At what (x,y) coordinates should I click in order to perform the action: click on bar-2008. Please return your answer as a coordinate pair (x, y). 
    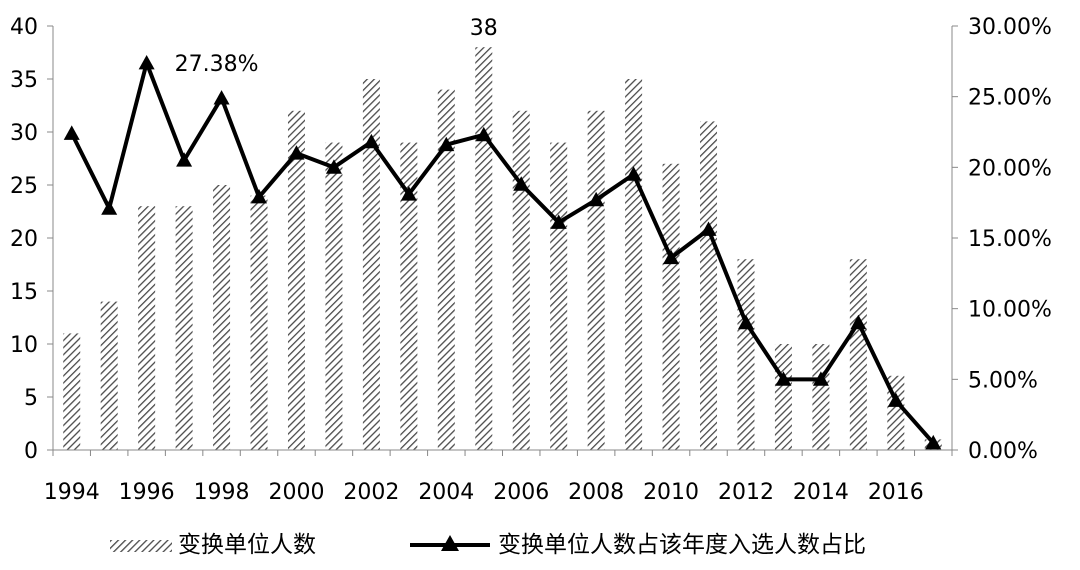
    Looking at the image, I should click on (596, 280).